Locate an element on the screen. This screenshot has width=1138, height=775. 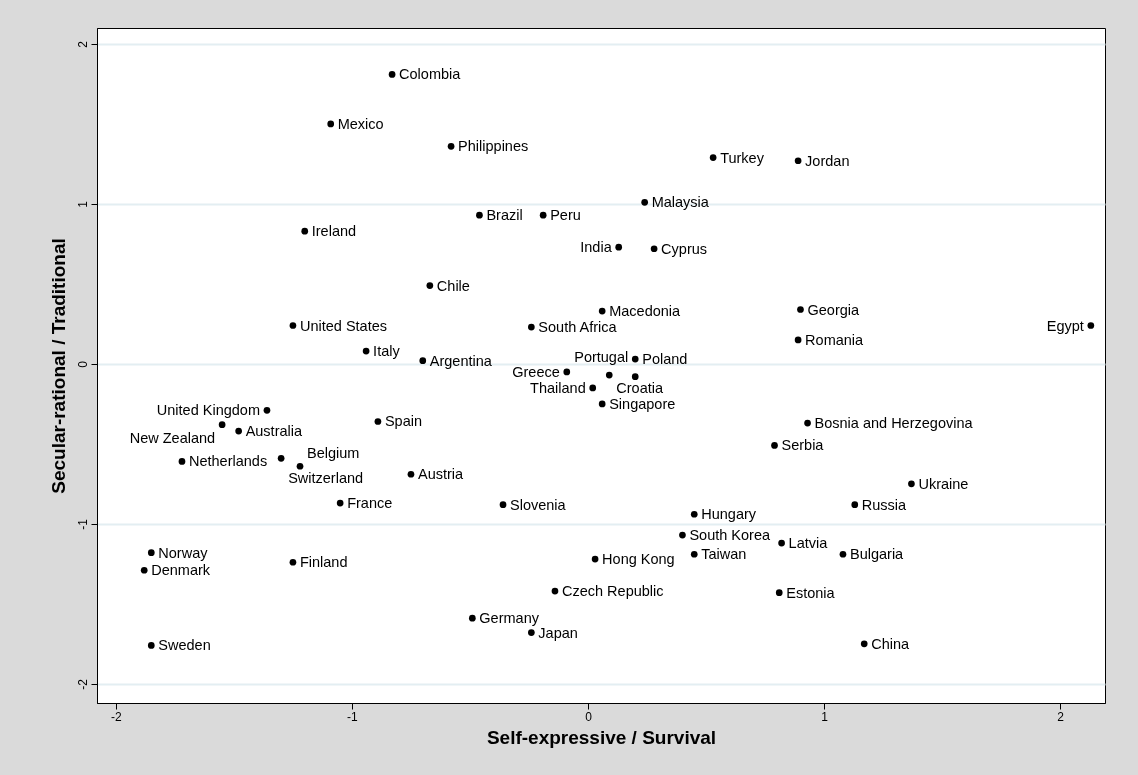
data-label: Netherlands is located at coordinates (228, 461).